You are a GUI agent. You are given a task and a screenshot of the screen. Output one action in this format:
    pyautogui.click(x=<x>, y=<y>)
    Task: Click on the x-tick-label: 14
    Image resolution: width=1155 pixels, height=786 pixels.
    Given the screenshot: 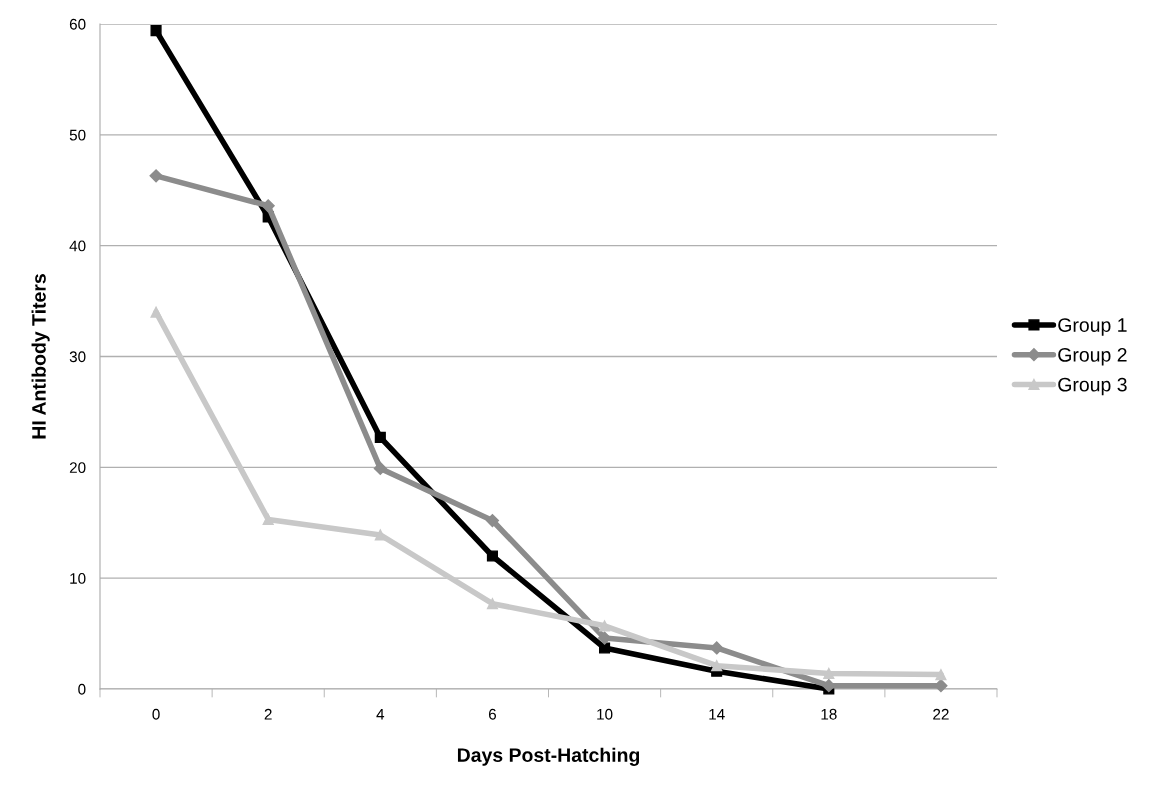 What is the action you would take?
    pyautogui.click(x=717, y=714)
    